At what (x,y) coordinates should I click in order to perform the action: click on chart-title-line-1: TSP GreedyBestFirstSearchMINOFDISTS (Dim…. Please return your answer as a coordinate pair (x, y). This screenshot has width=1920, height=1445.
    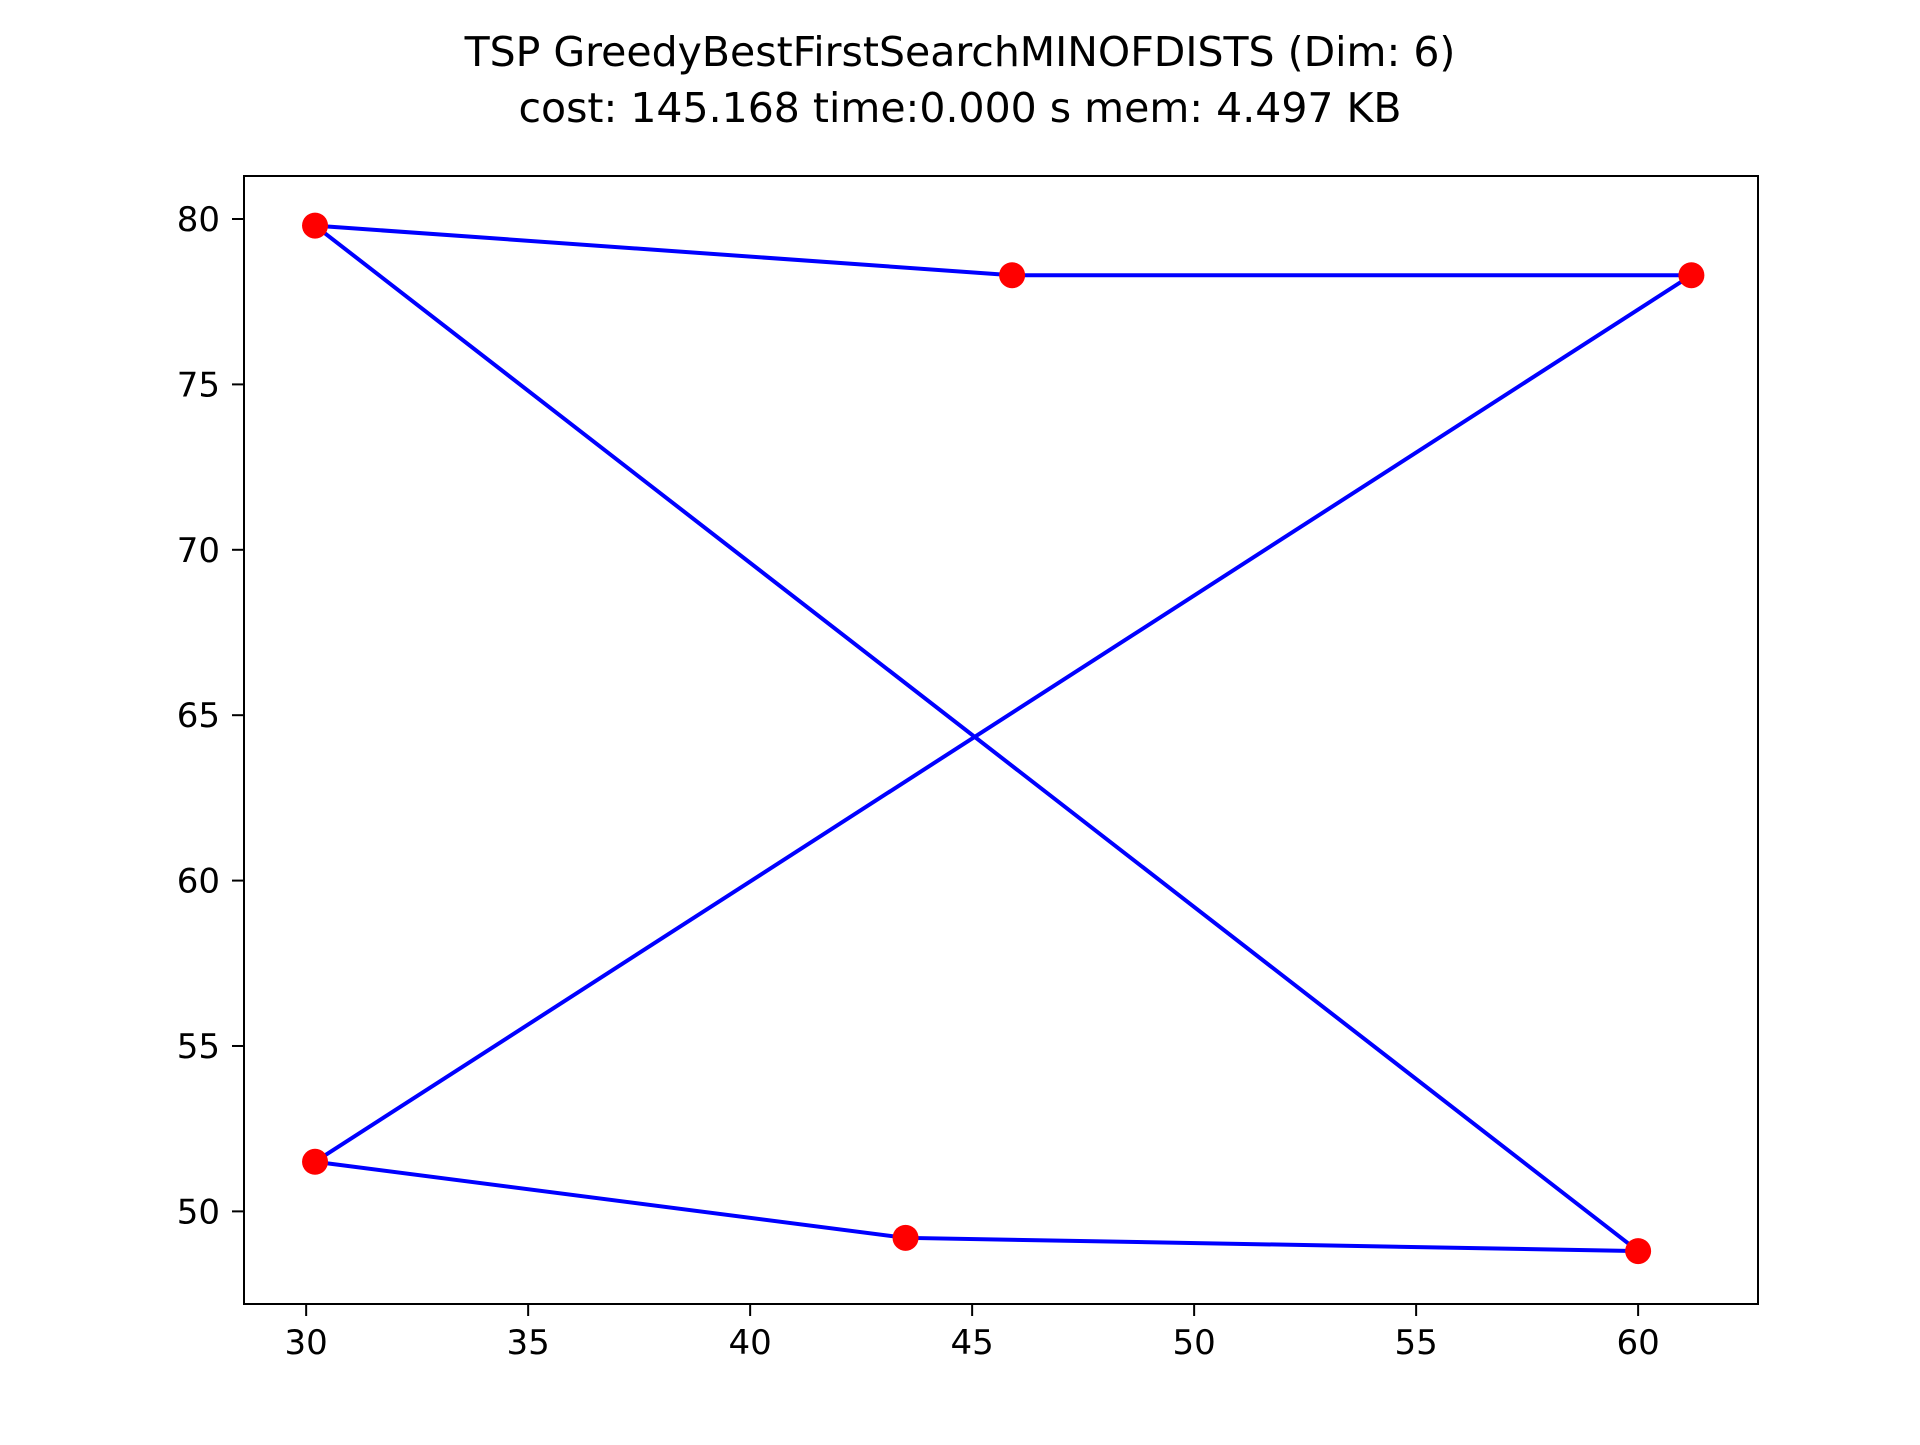
    Looking at the image, I should click on (960, 52).